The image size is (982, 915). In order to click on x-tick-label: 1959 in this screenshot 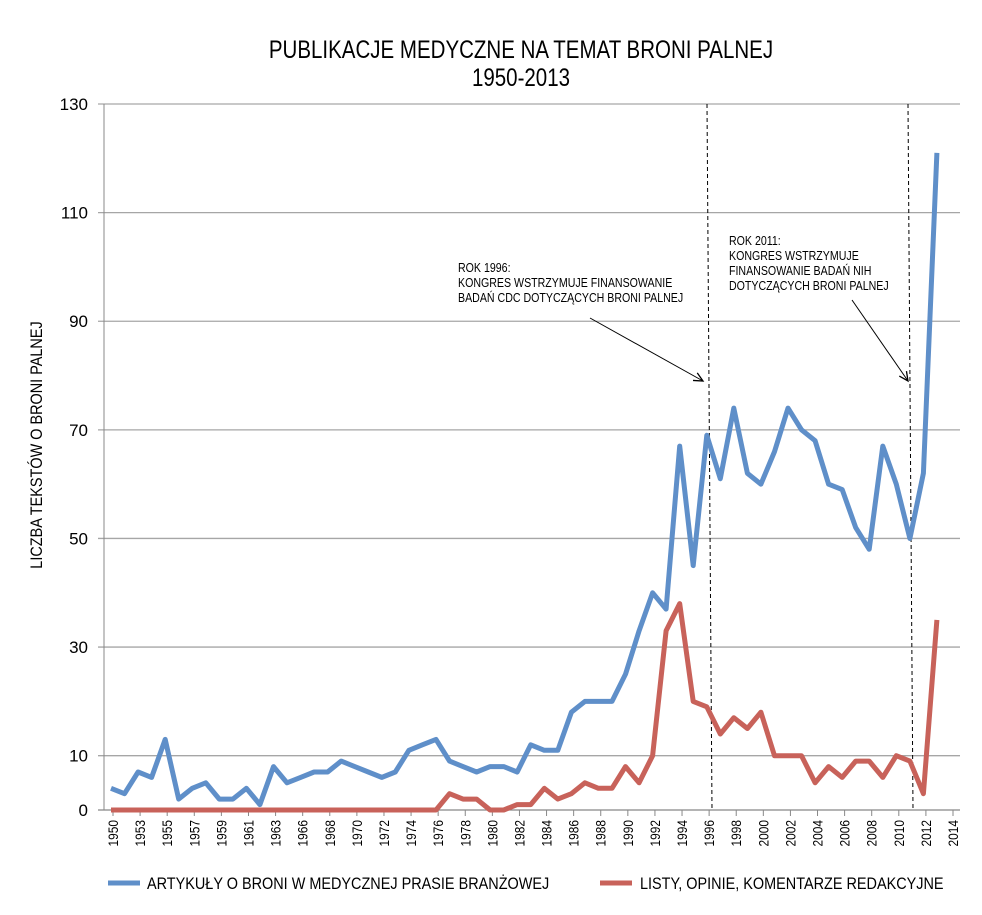, I will do `click(221, 833)`.